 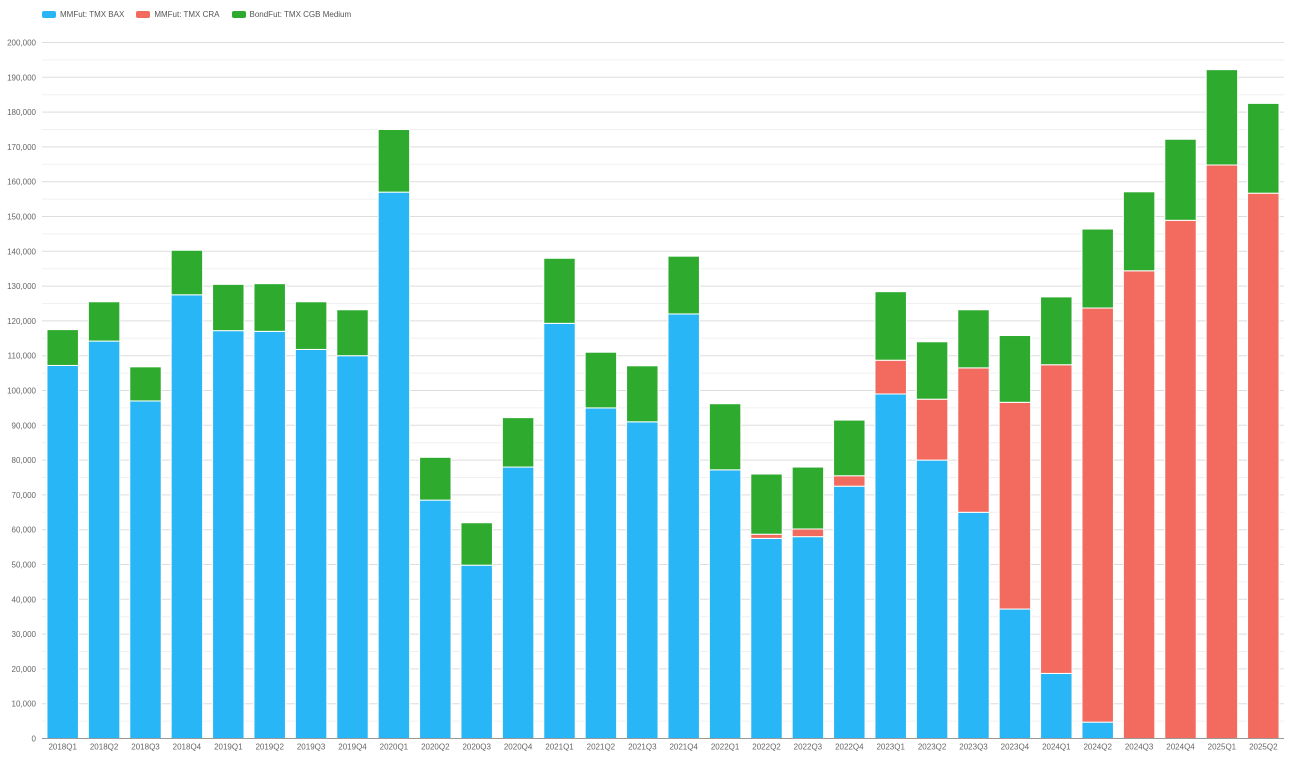 I want to click on bar-cra-2024Q1, so click(x=1056, y=519).